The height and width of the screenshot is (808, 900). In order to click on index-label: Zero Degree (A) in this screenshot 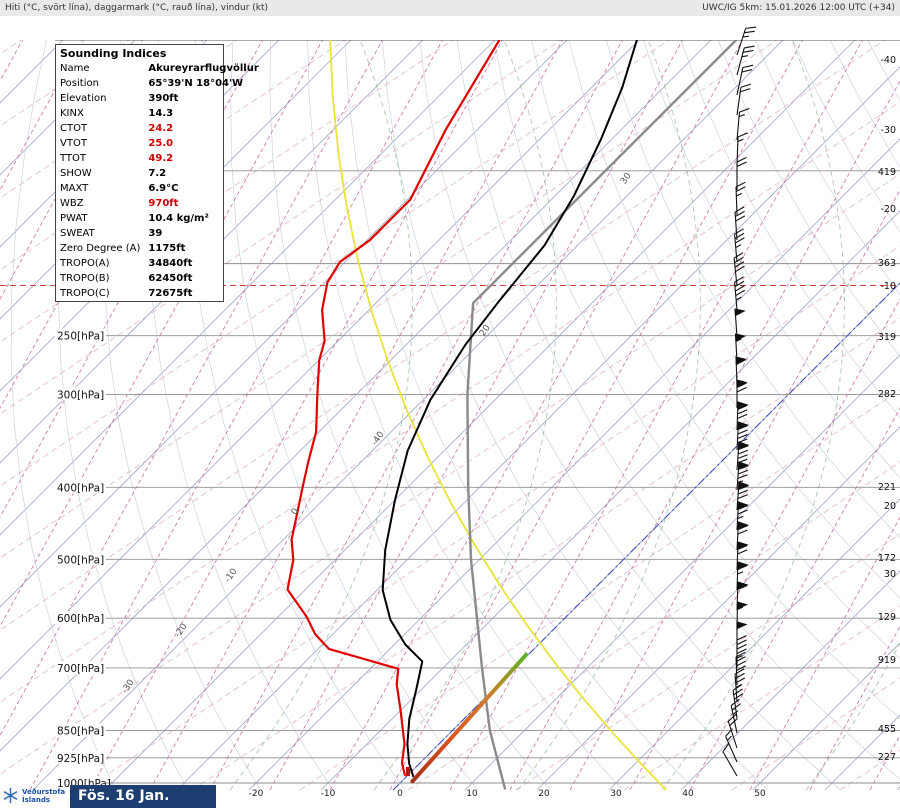, I will do `click(100, 248)`.